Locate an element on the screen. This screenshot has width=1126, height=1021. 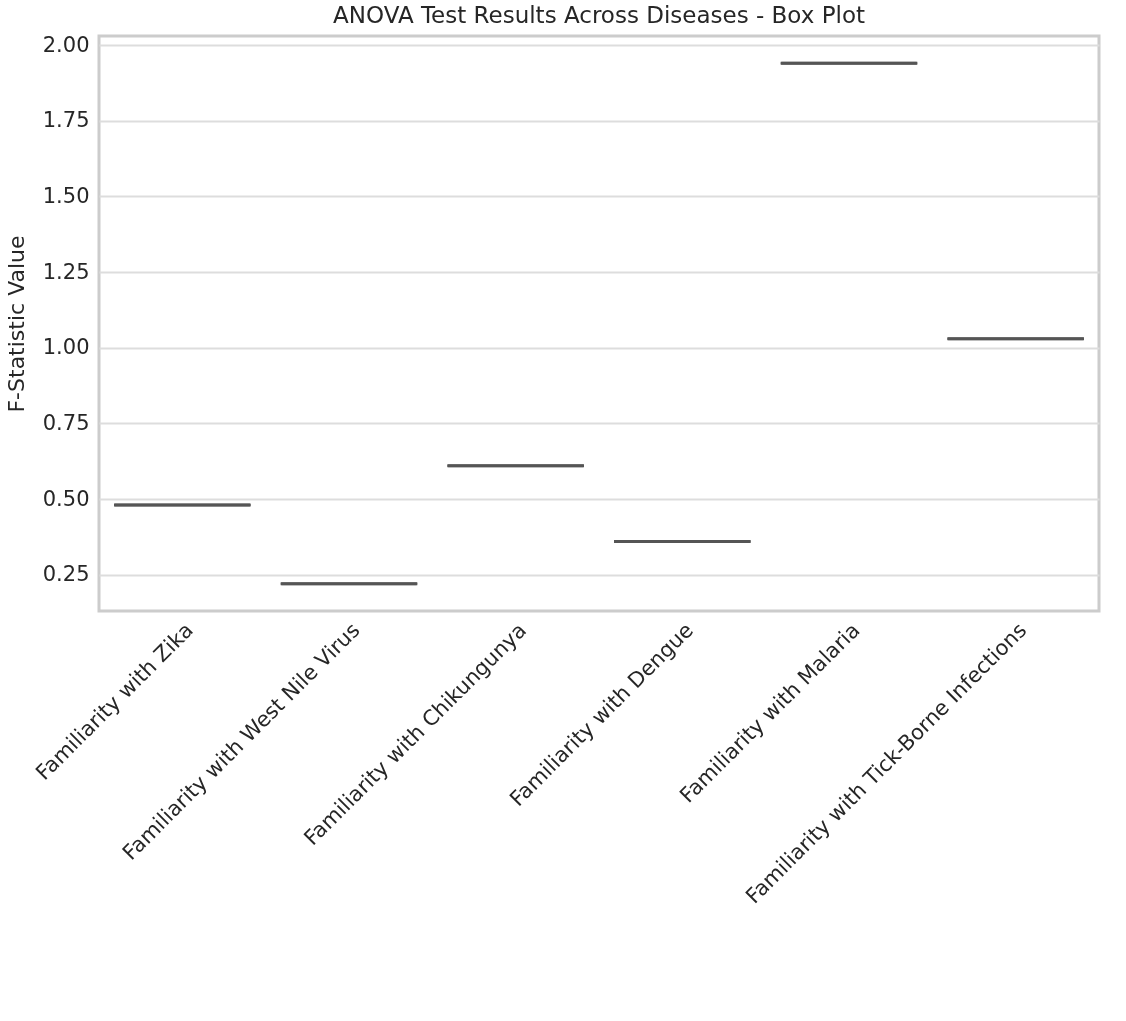
y-tick-label: 0.75 is located at coordinates (66, 422).